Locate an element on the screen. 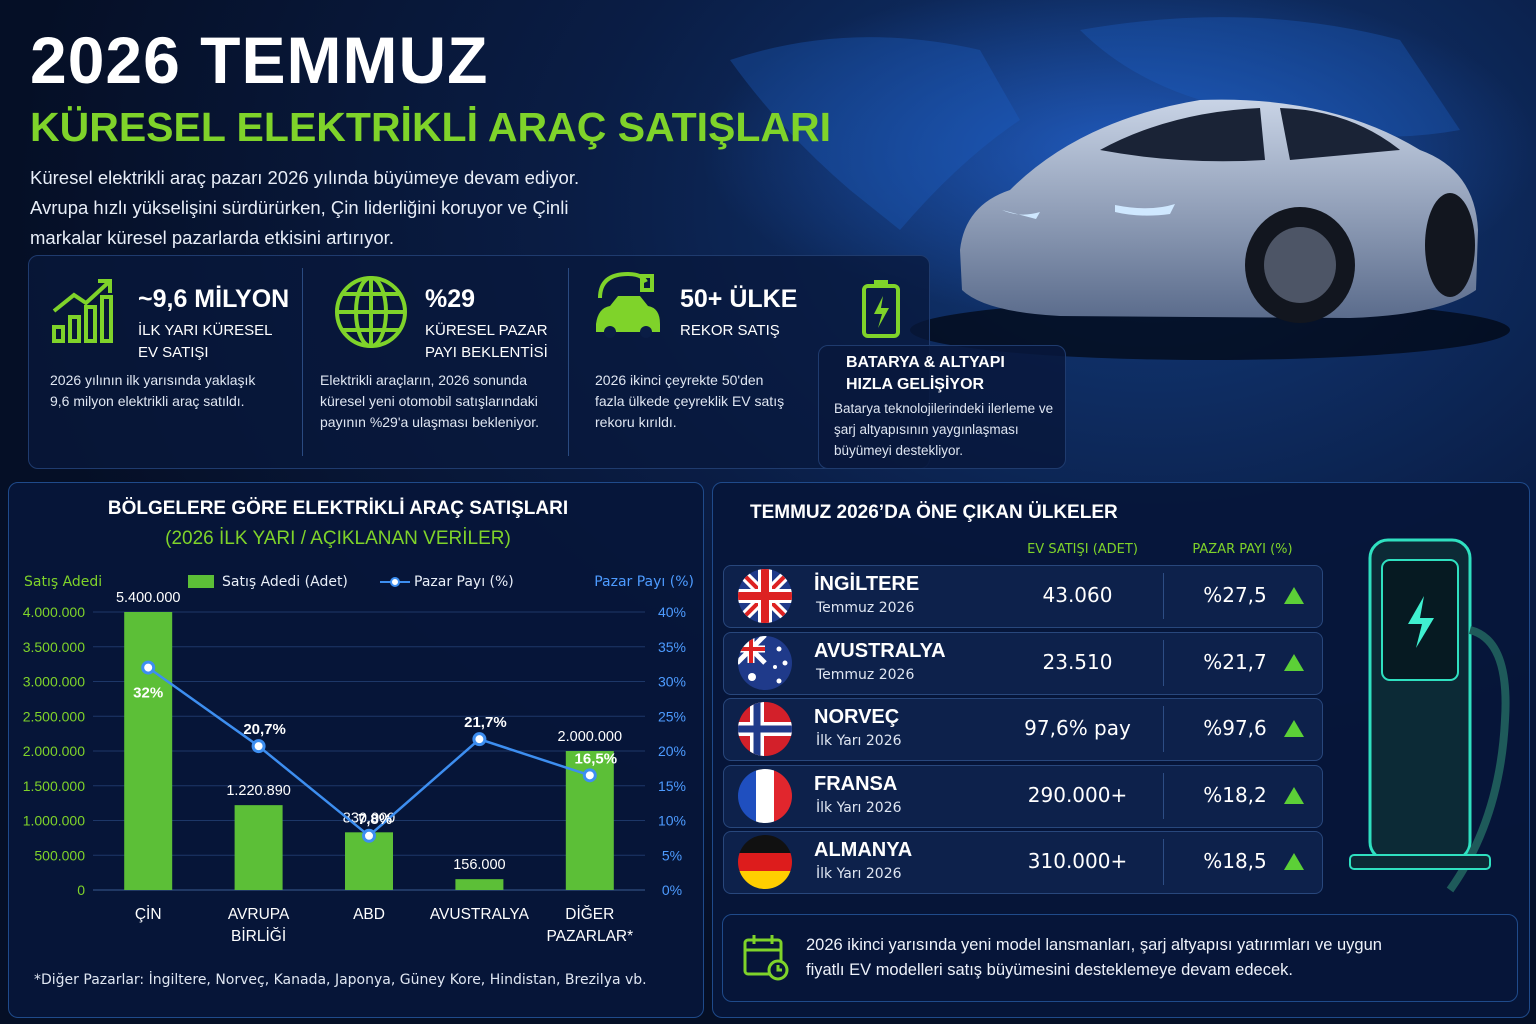 This screenshot has width=1536, height=1024. chart-title: BÖLGELERE GÖRE ELEKTRİKLİ ARAÇ SATIŞLARI is located at coordinates (338, 508).